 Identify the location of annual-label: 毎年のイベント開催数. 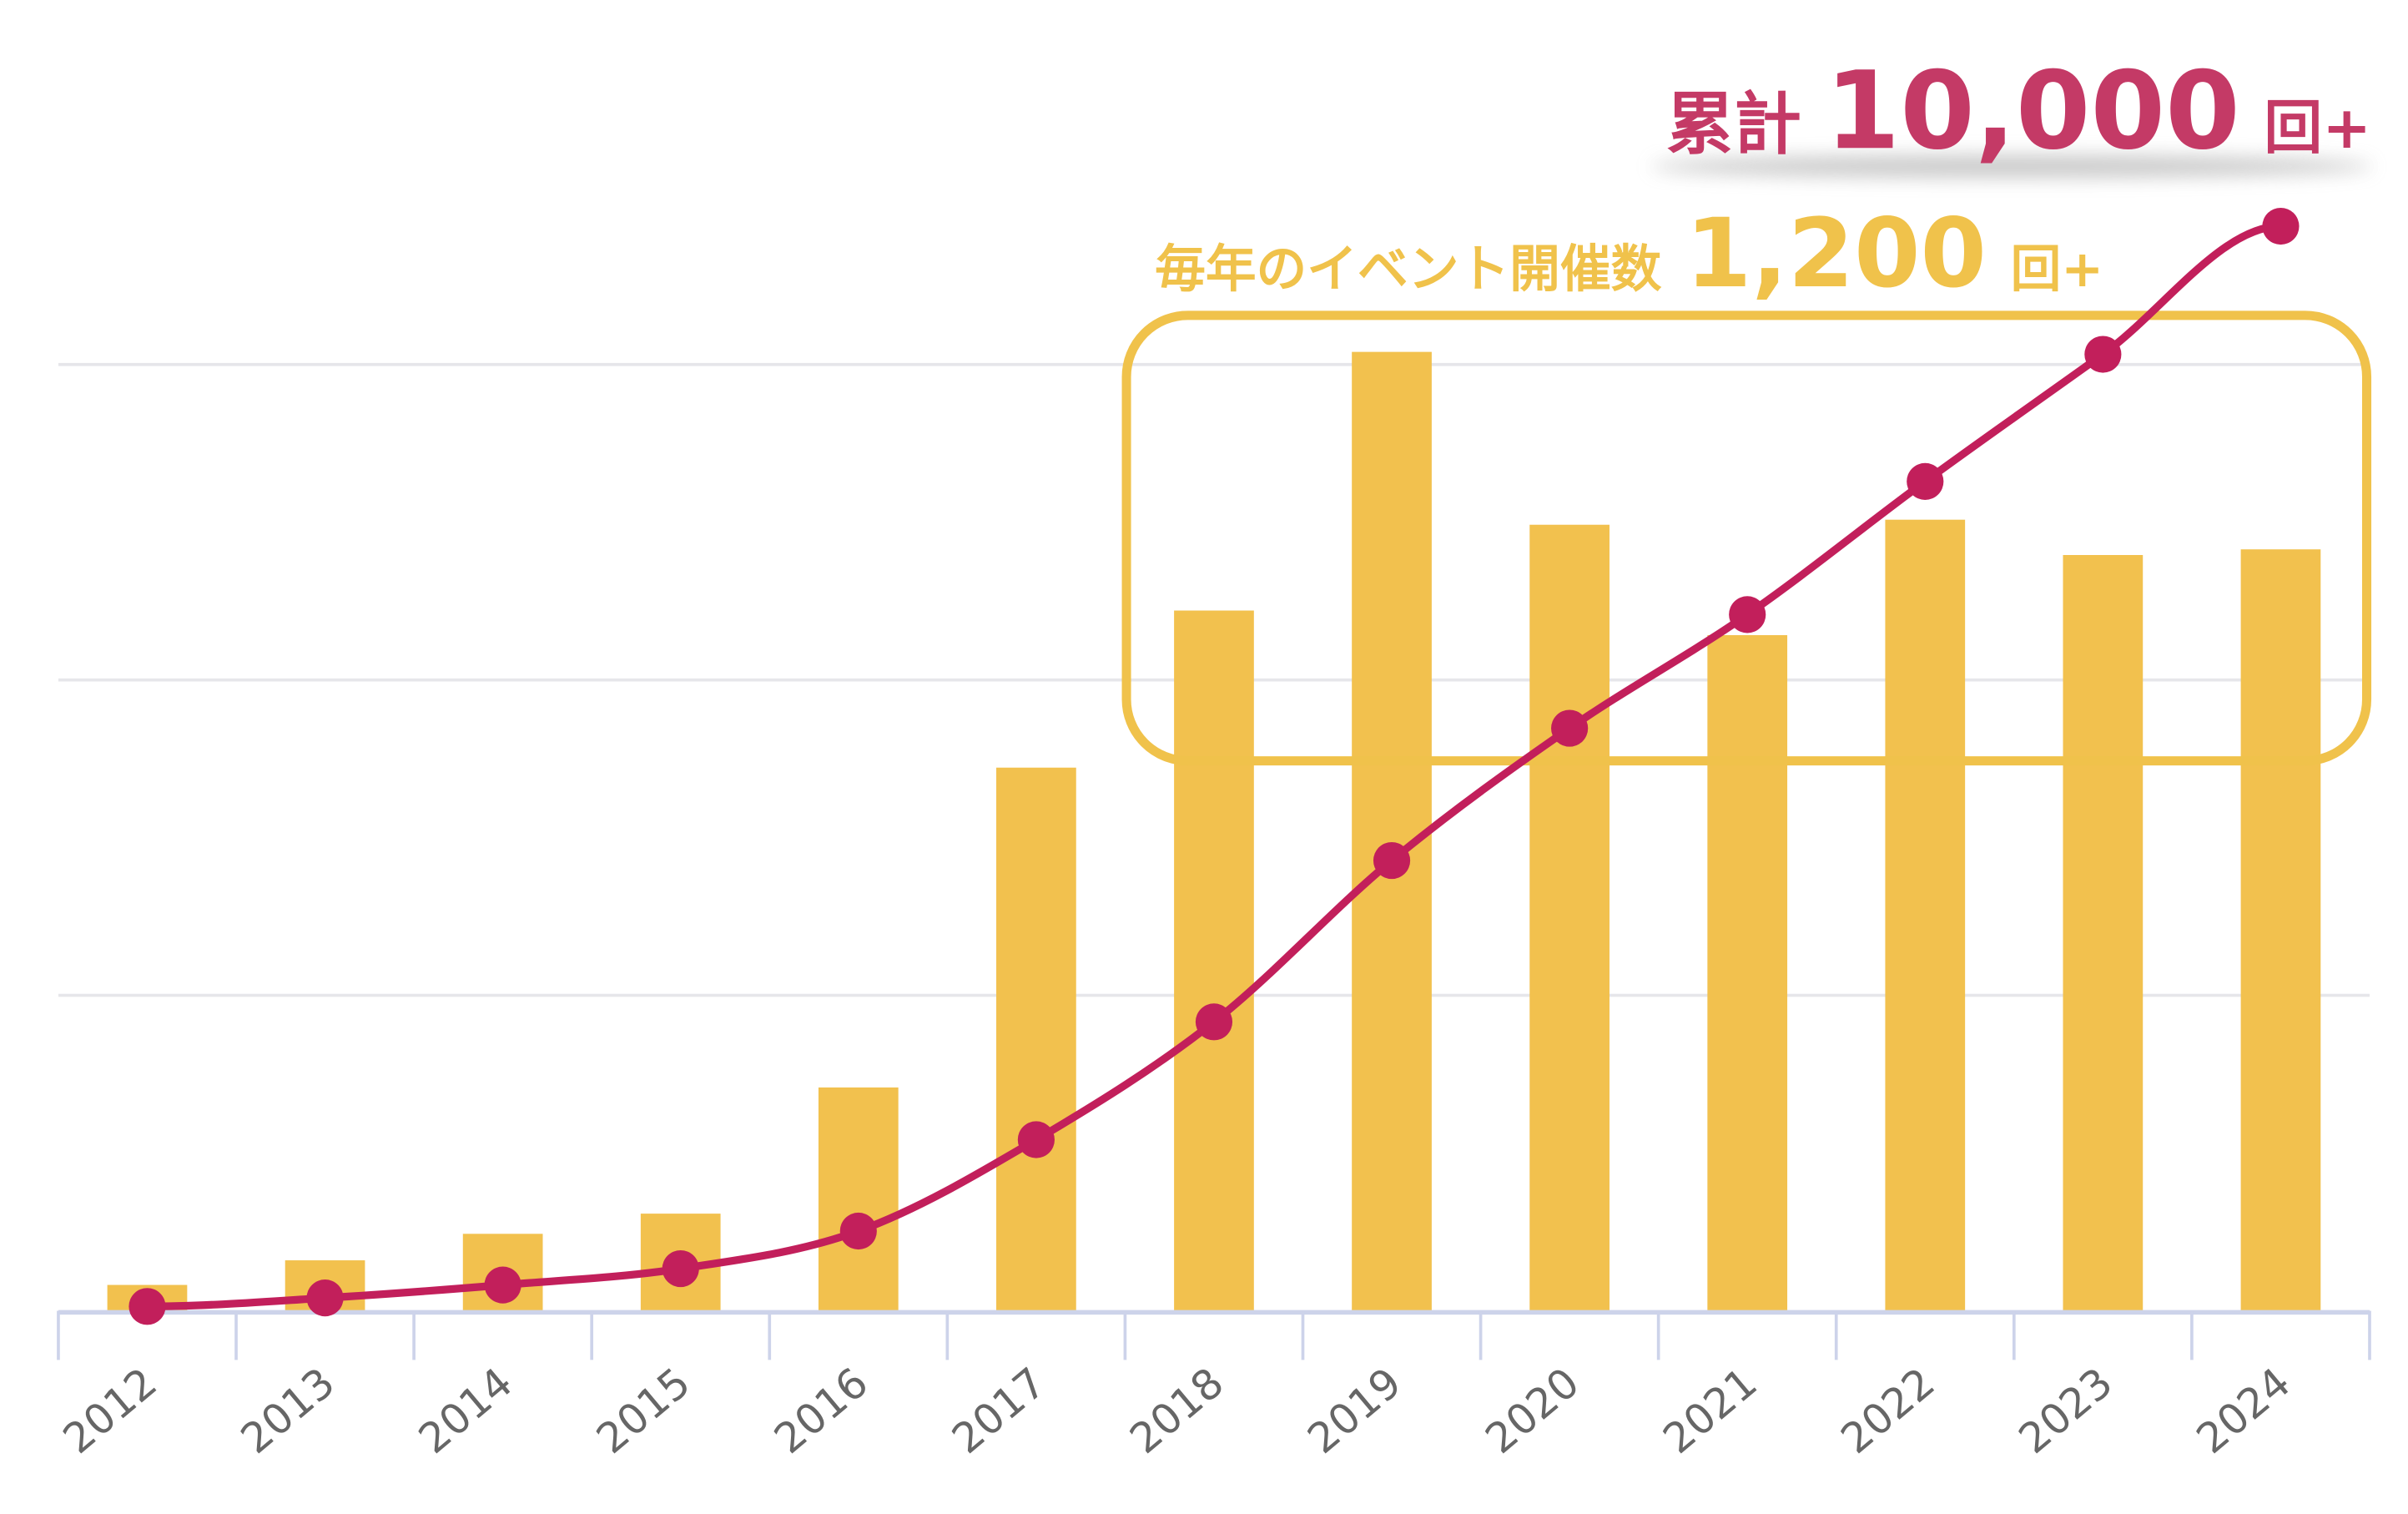
(1408, 269).